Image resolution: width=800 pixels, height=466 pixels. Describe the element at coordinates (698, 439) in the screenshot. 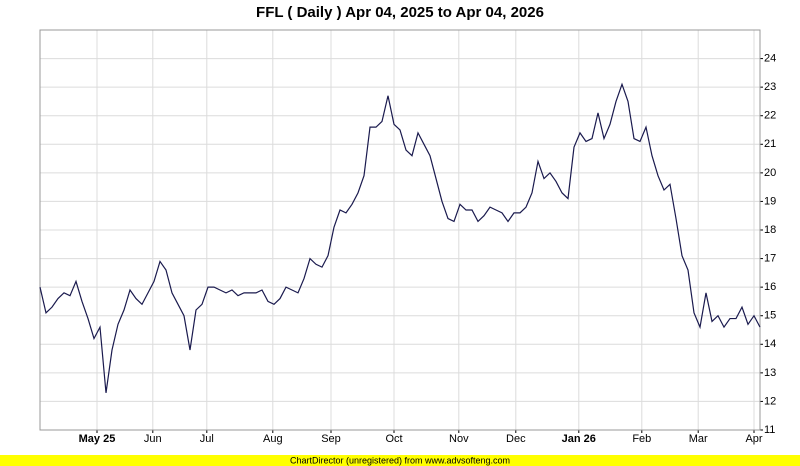

I see `x-tick-label: Mar` at that location.